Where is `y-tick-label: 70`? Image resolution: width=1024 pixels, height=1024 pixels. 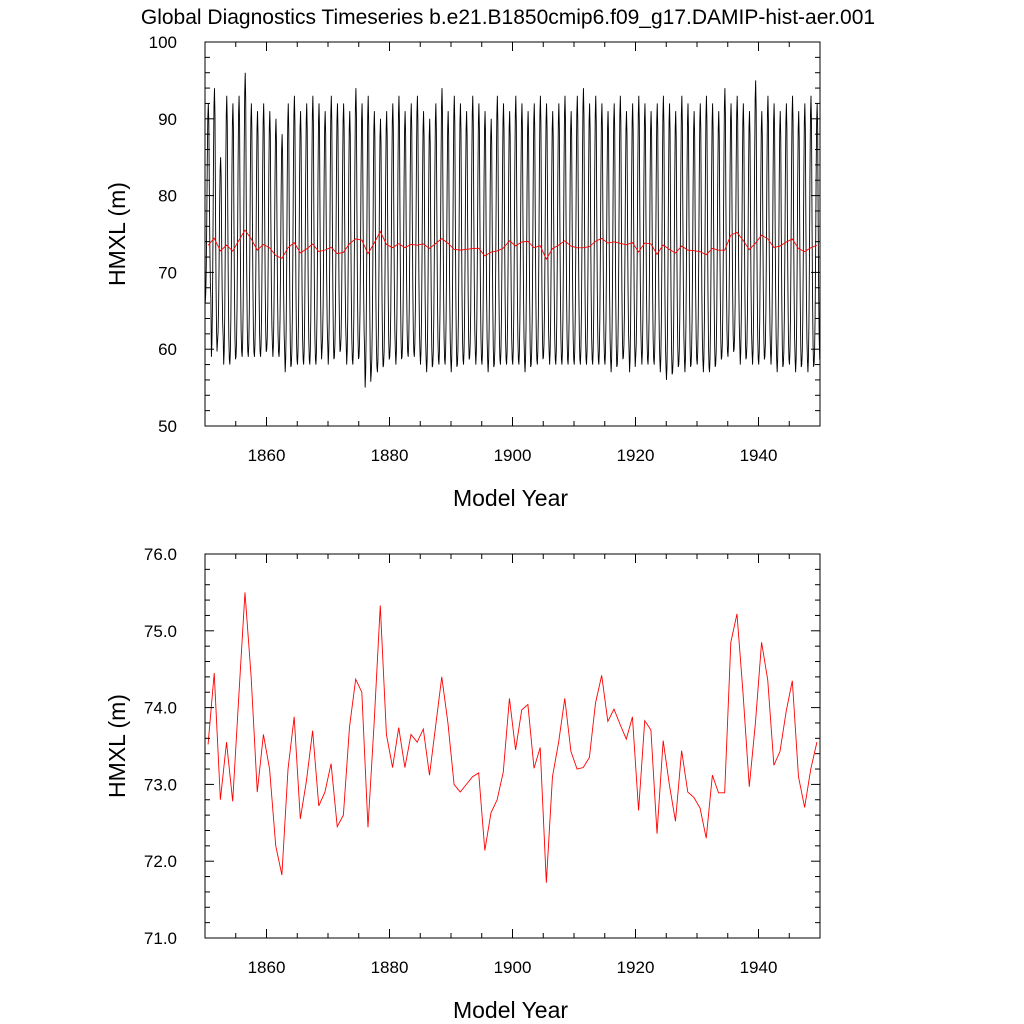 y-tick-label: 70 is located at coordinates (167, 272).